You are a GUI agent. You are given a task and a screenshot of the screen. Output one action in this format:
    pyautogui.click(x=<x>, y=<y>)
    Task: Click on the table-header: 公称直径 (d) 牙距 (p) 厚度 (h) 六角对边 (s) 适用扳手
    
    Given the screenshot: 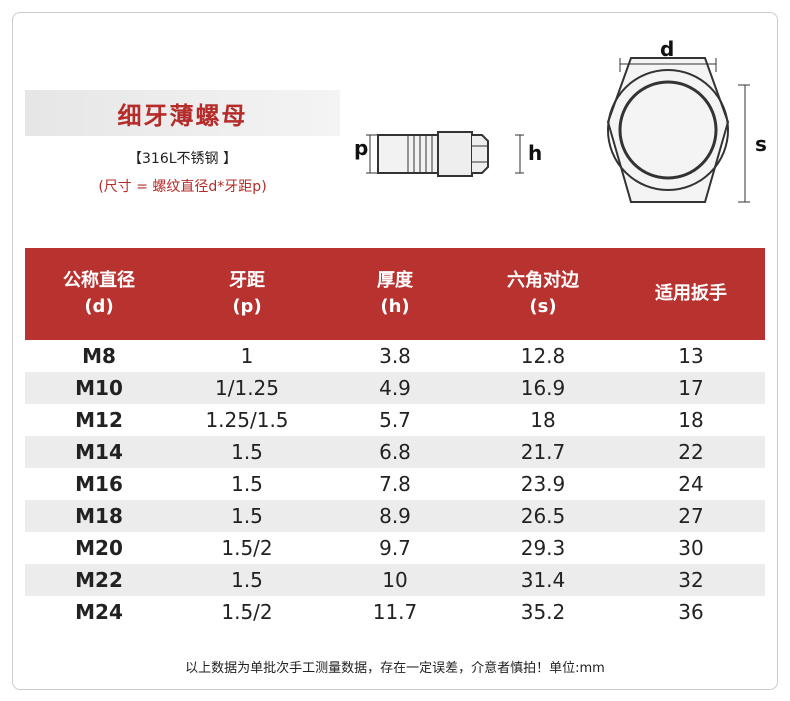 What is the action you would take?
    pyautogui.click(x=395, y=294)
    